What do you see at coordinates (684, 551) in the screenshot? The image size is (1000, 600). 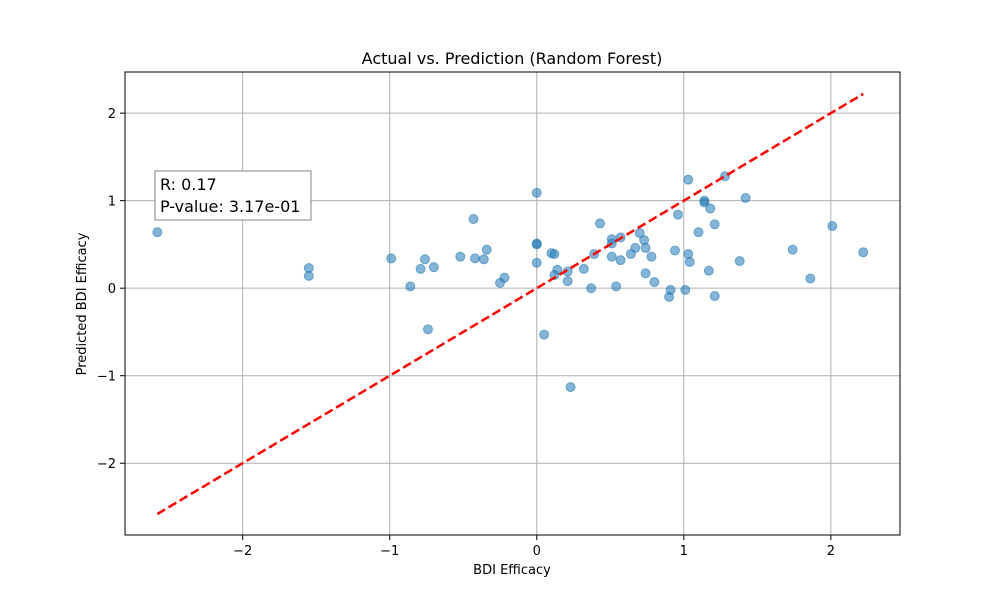 I see `x-tick-label: 1` at bounding box center [684, 551].